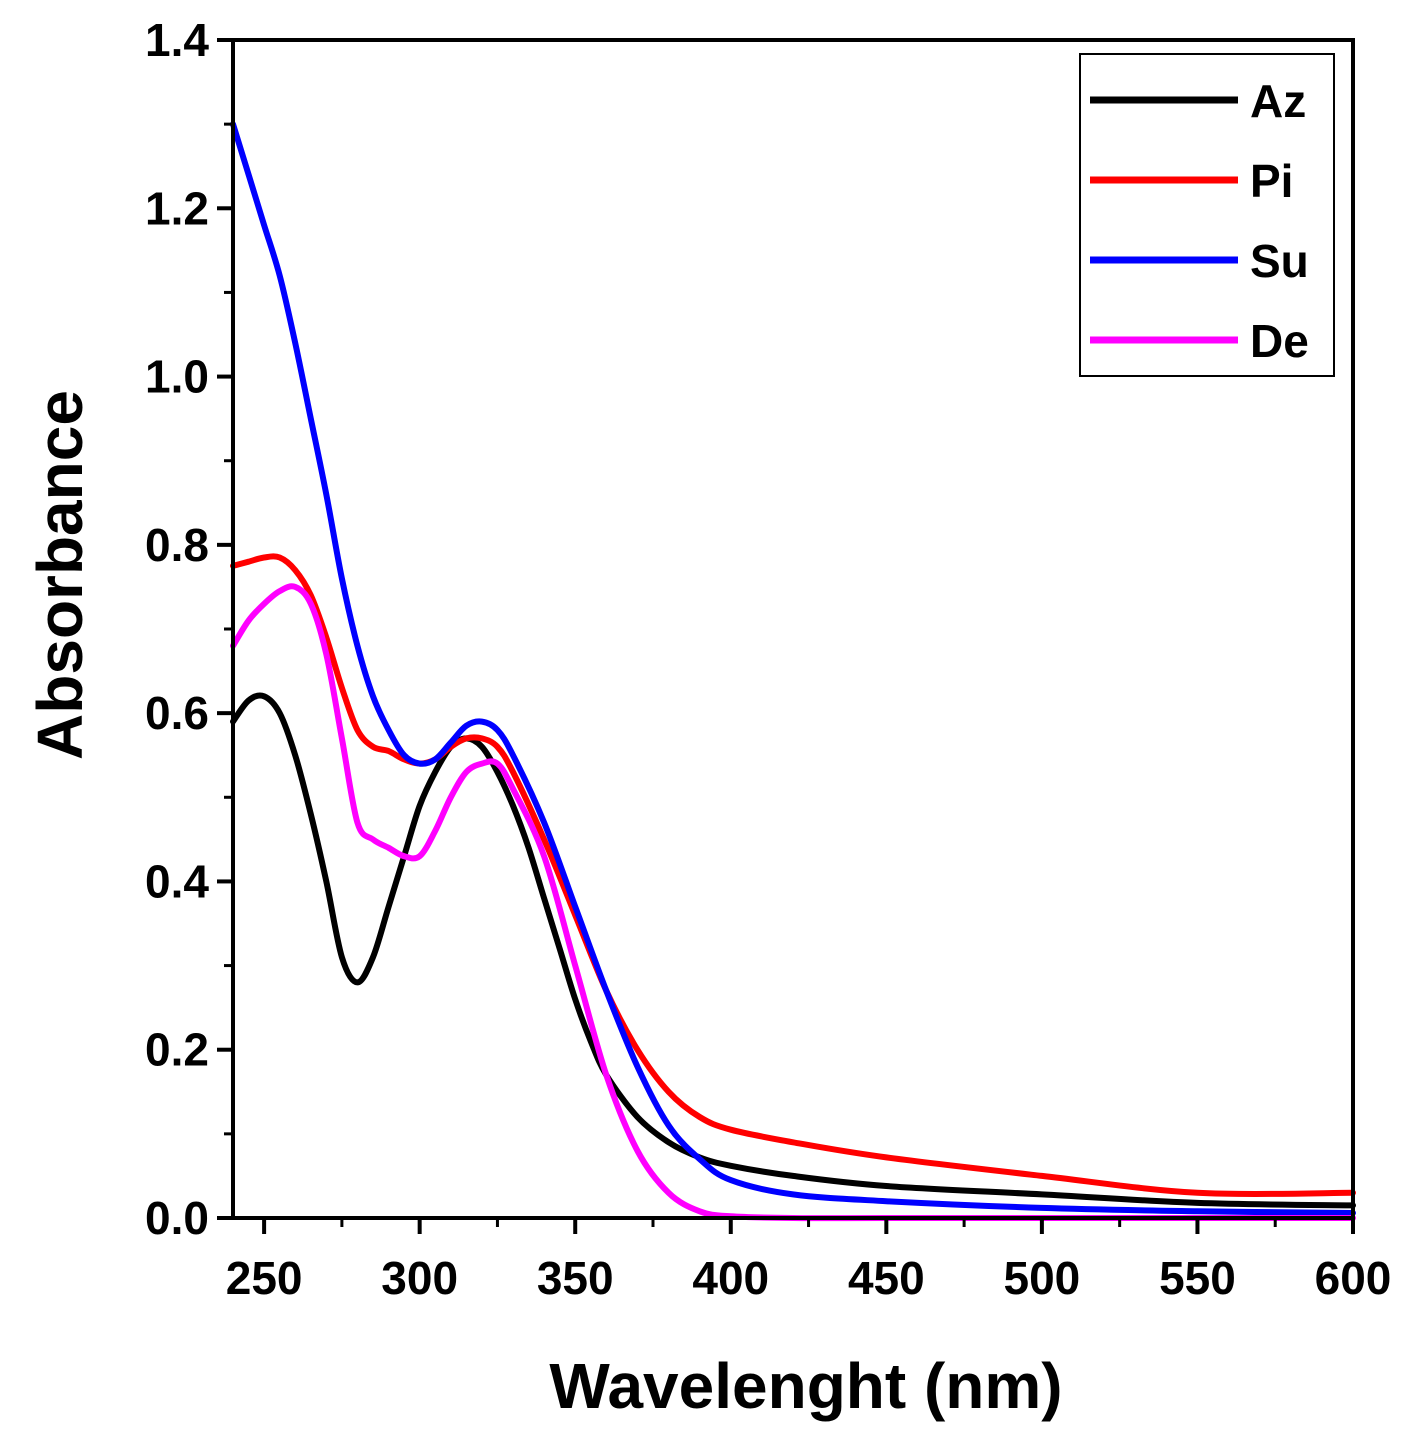 This screenshot has width=1411, height=1431. I want to click on legend-box, so click(1207, 215).